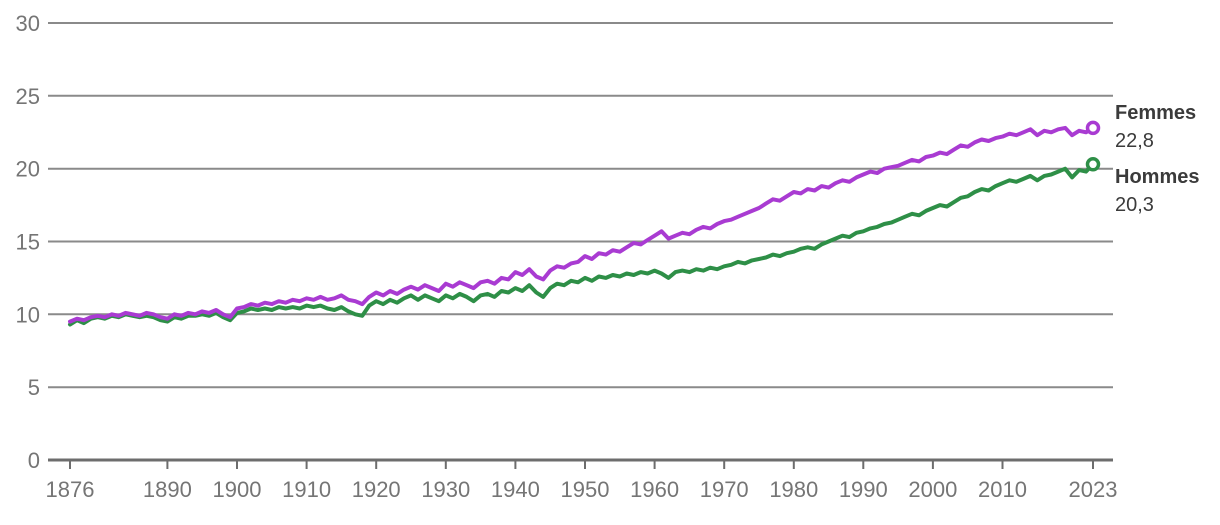 The image size is (1220, 525). I want to click on series-end-marker-femmes, so click(1093, 128).